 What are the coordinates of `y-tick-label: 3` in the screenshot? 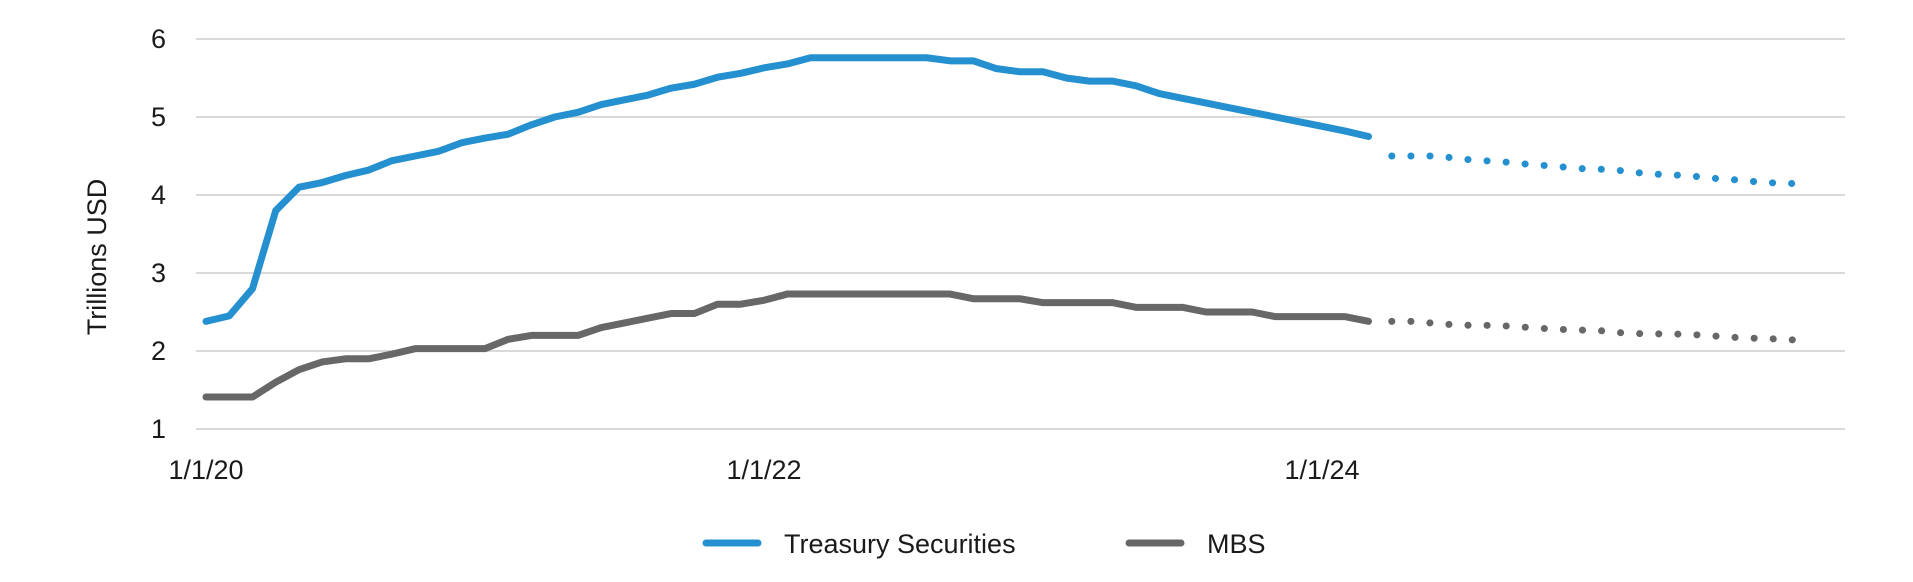 It's located at (158, 273).